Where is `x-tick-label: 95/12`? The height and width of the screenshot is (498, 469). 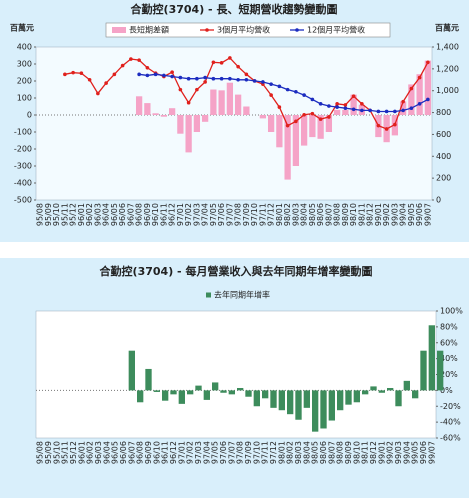
x-tick-label: 95/12 is located at coordinates (73, 452).